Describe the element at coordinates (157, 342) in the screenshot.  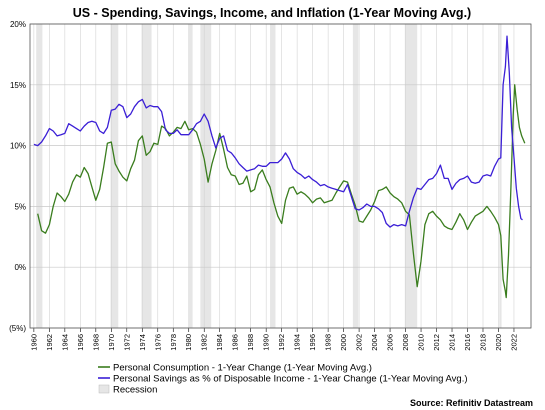
I see `x-tick-label: 1976` at that location.